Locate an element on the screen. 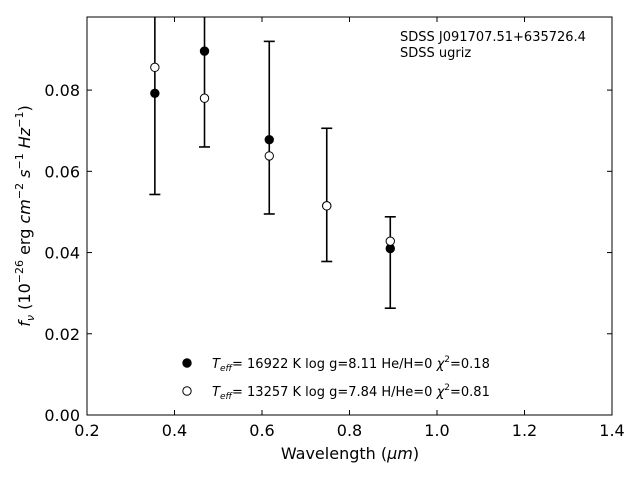 Image resolution: width=640 pixels, height=480 pixels. x-axis-title-unit: μm is located at coordinates (399, 453).